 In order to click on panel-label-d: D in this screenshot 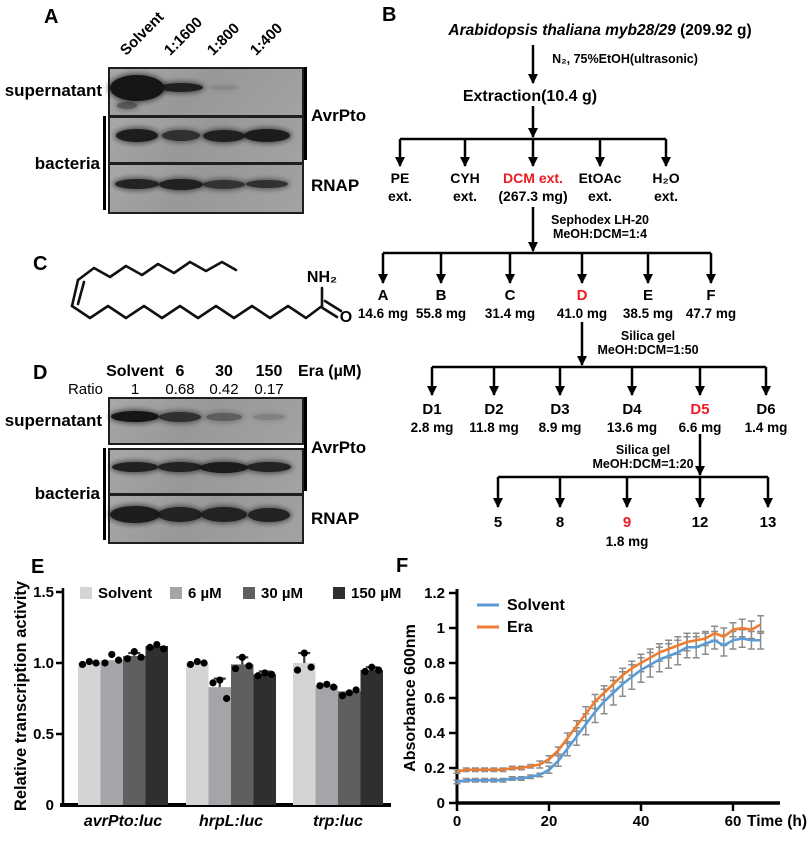, I will do `click(40, 373)`.